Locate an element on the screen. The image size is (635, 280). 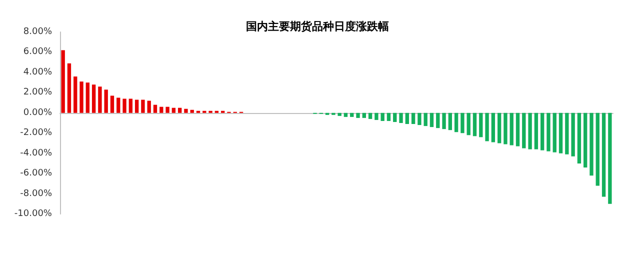
y-tick-label: -2.00% is located at coordinates (36, 133).